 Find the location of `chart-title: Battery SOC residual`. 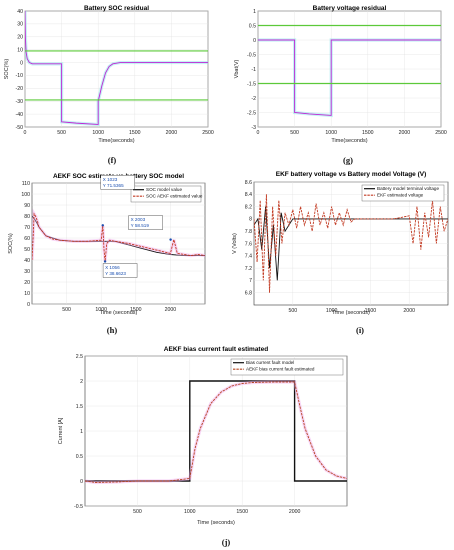

chart-title: Battery SOC residual is located at coordinates (116, 8).